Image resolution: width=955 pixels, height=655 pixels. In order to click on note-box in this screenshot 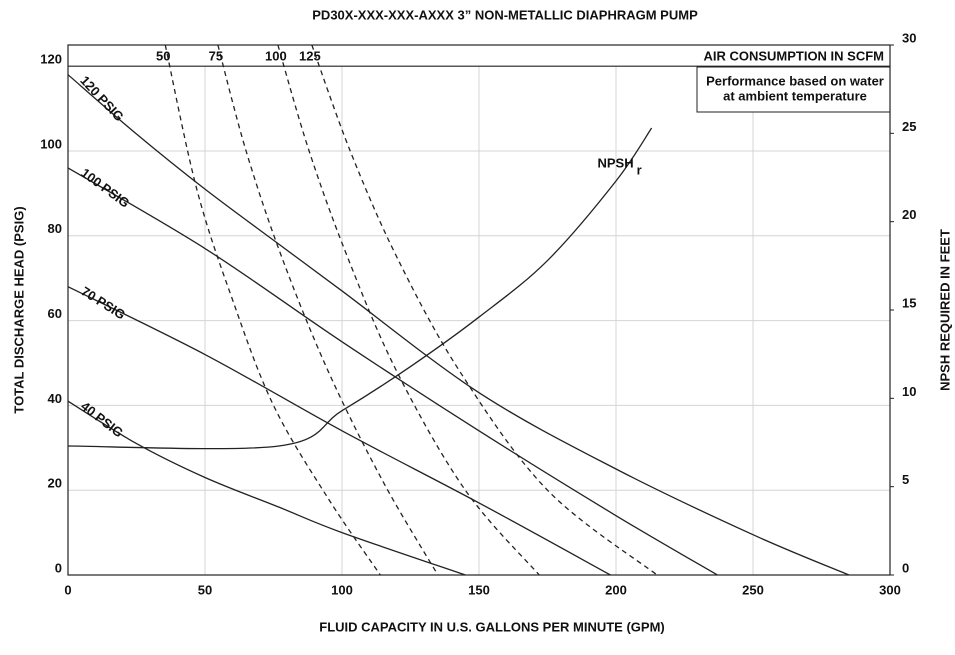, I will do `click(793, 89)`.